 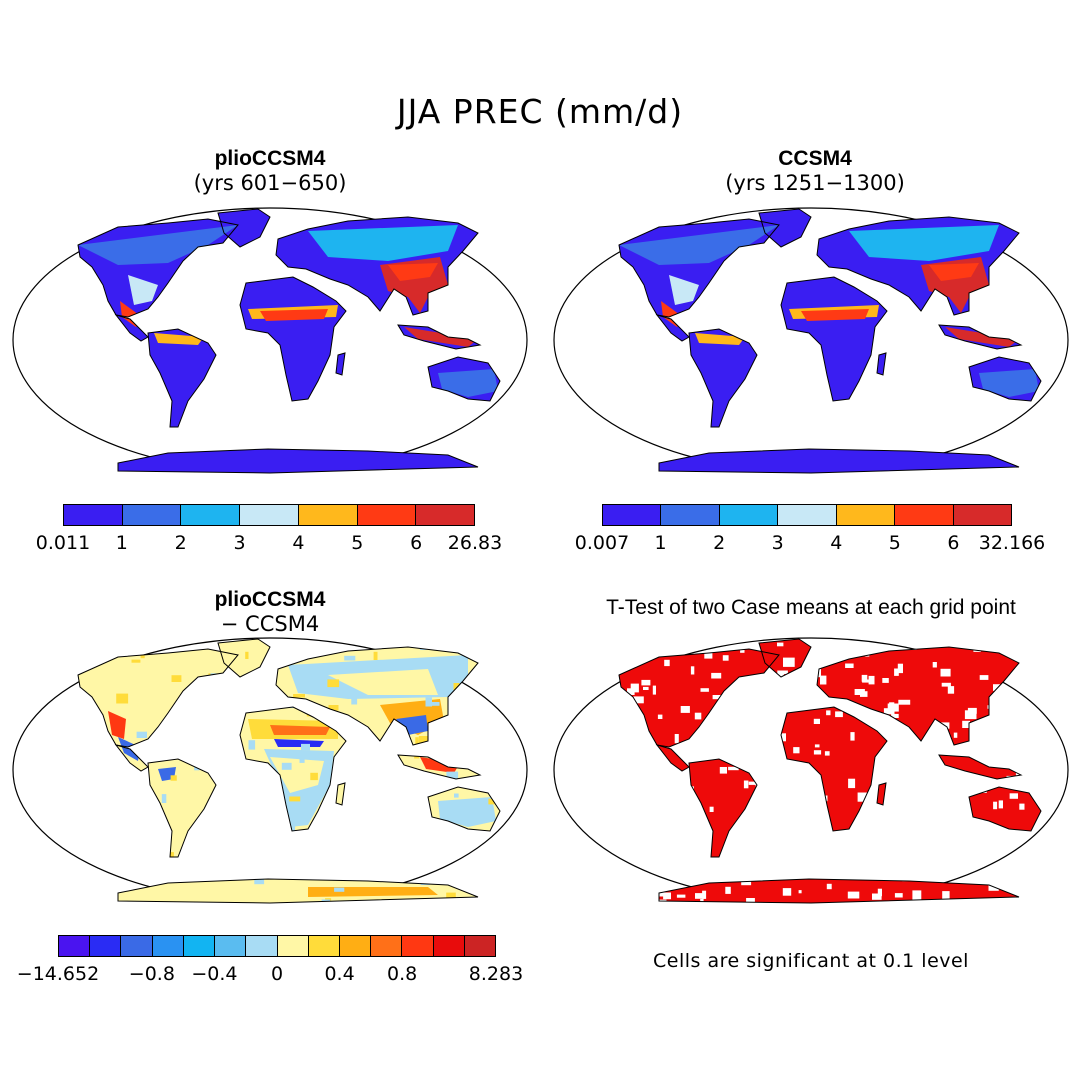 What do you see at coordinates (699, 698) in the screenshot?
I see `continent-northAmerica` at bounding box center [699, 698].